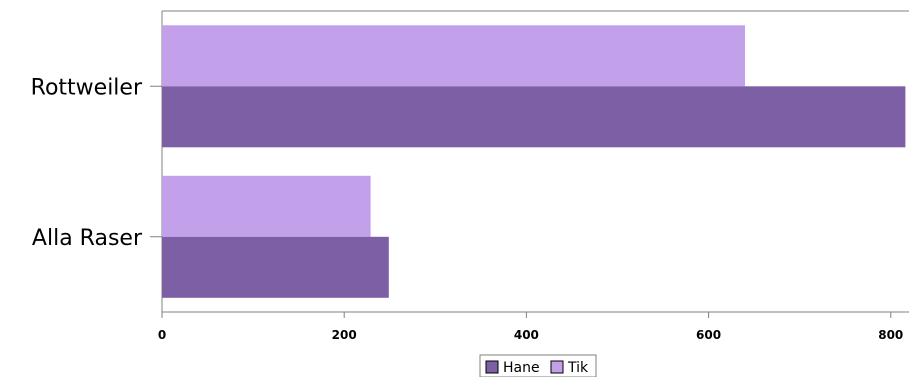  Describe the element at coordinates (530, 327) in the screenshot. I see `x-axis: 0 200 400 600 800` at that location.